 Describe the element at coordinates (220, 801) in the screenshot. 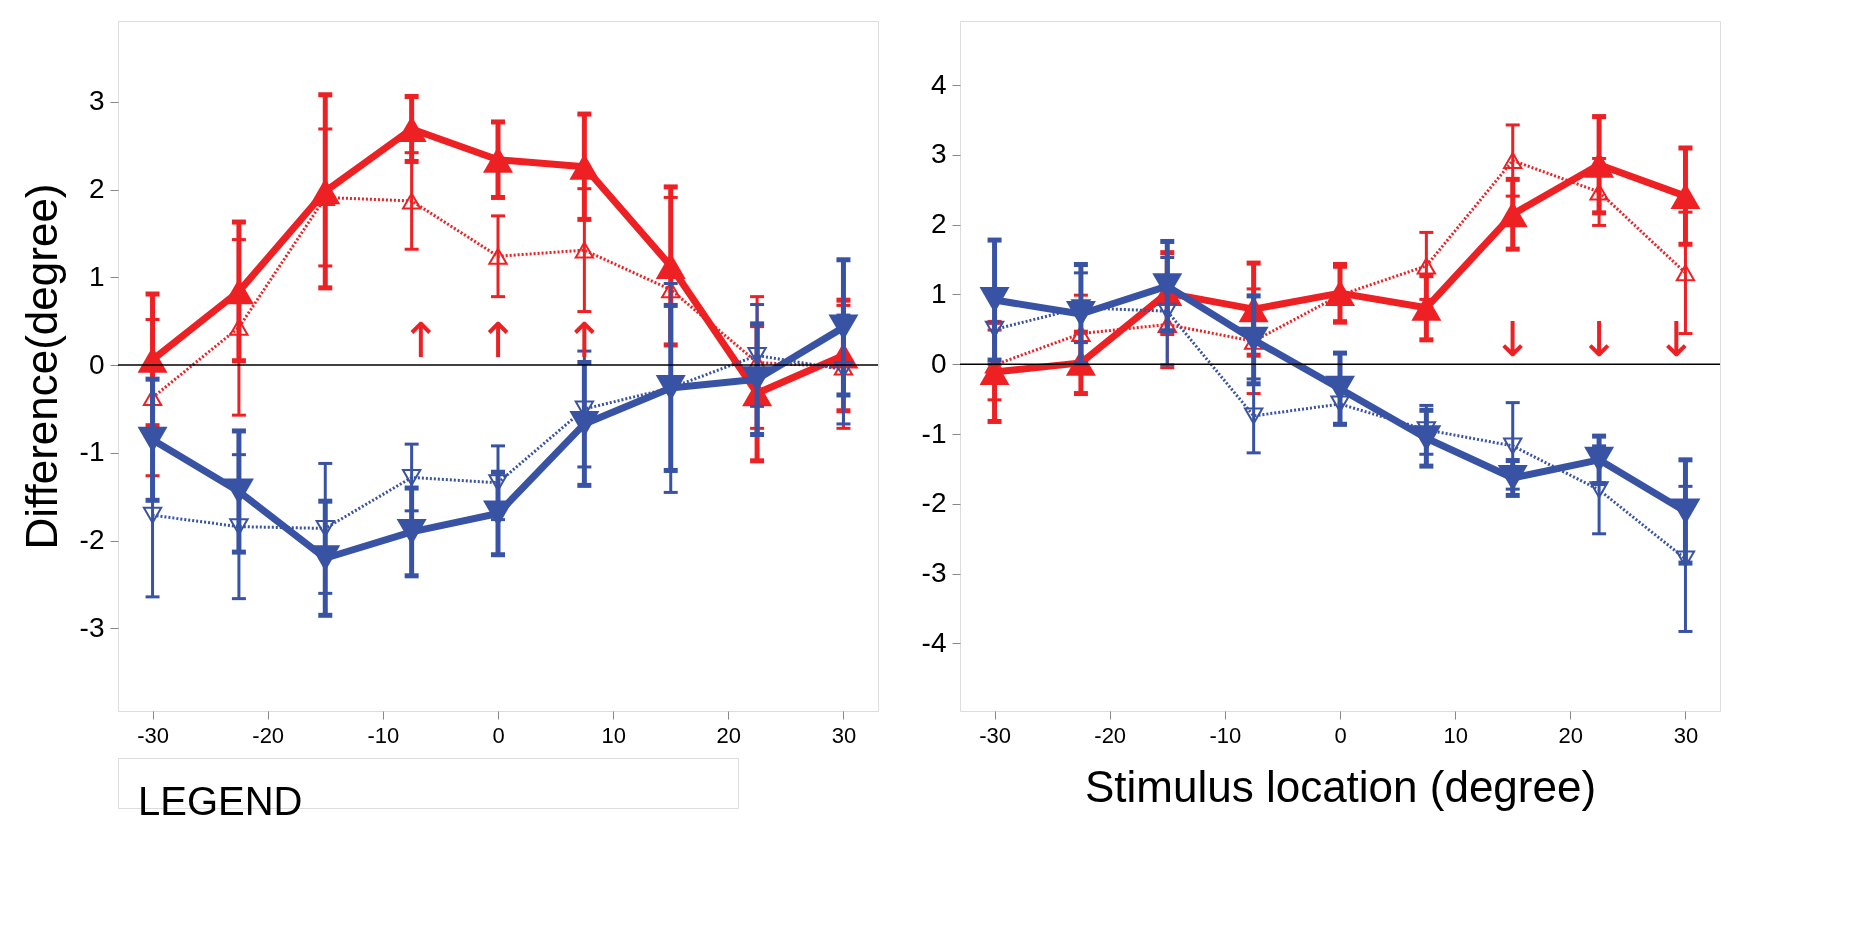

I see `text: LEGEND` at that location.